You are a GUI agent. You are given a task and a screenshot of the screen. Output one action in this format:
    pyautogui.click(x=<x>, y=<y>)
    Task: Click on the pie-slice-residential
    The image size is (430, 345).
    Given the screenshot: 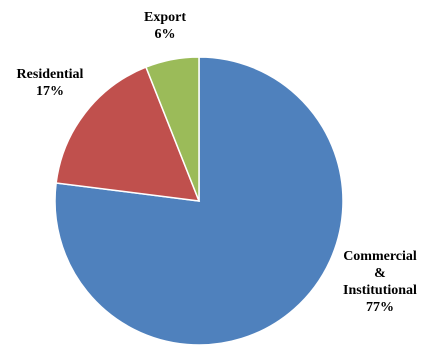 What is the action you would take?
    pyautogui.click(x=128, y=134)
    